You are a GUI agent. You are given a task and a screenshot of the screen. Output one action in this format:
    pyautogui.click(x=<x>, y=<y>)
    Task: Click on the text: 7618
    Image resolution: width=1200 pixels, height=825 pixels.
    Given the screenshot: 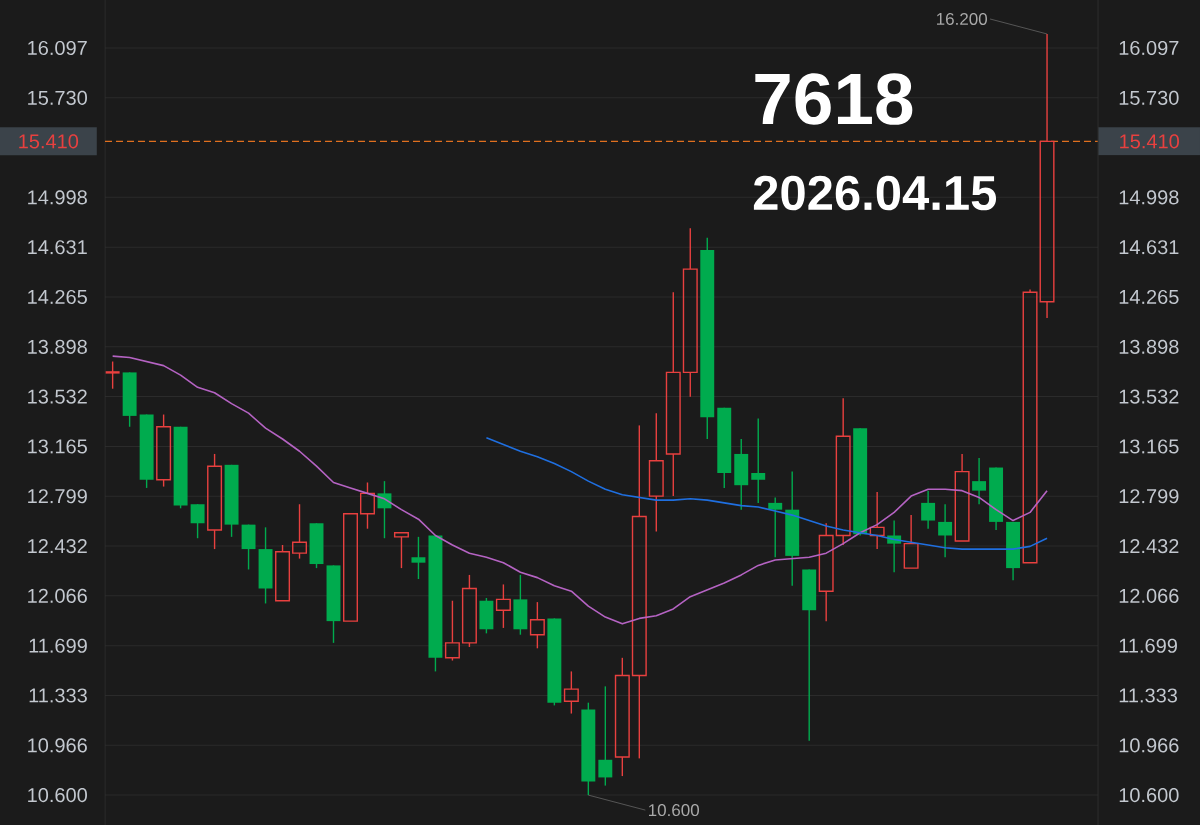 What is the action you would take?
    pyautogui.click(x=834, y=99)
    